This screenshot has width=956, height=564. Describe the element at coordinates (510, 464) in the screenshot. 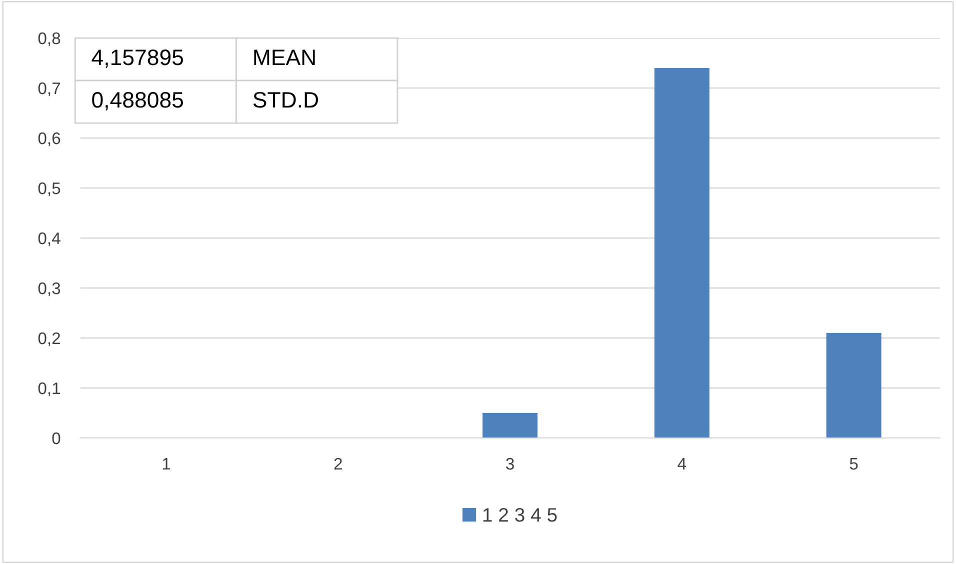

I see `x-tick-label: 3` at that location.